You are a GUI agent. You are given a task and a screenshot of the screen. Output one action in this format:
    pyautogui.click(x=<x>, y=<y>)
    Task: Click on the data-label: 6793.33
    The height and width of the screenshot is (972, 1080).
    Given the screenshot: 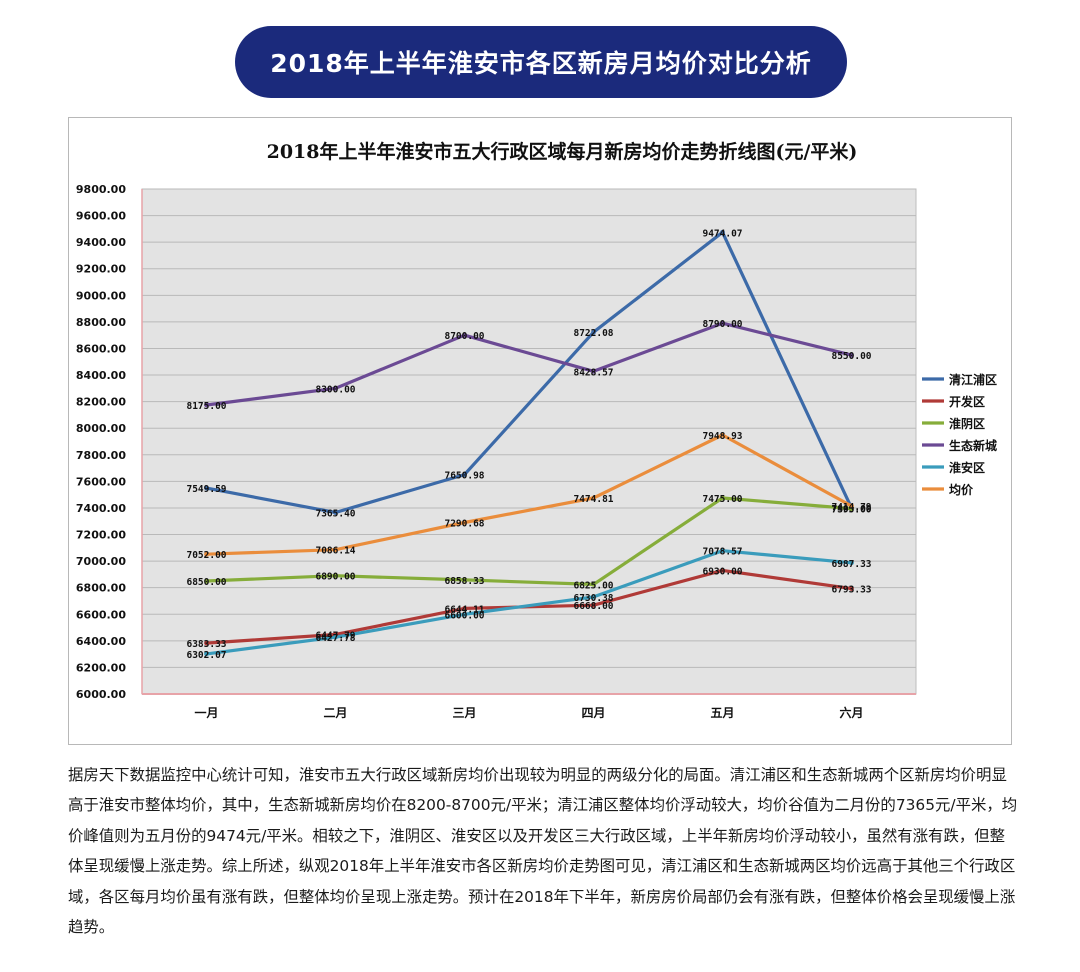 What is the action you would take?
    pyautogui.click(x=851, y=590)
    